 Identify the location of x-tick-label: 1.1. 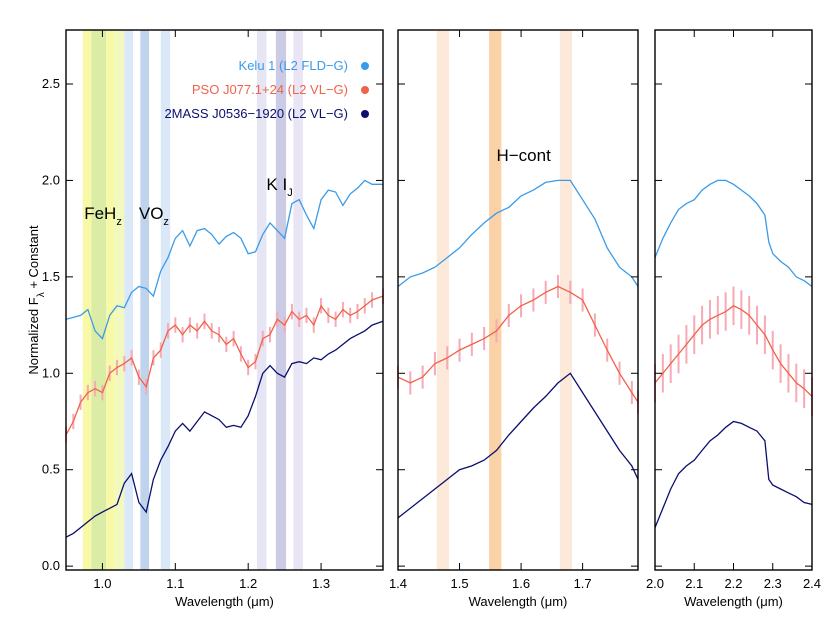
(175, 583).